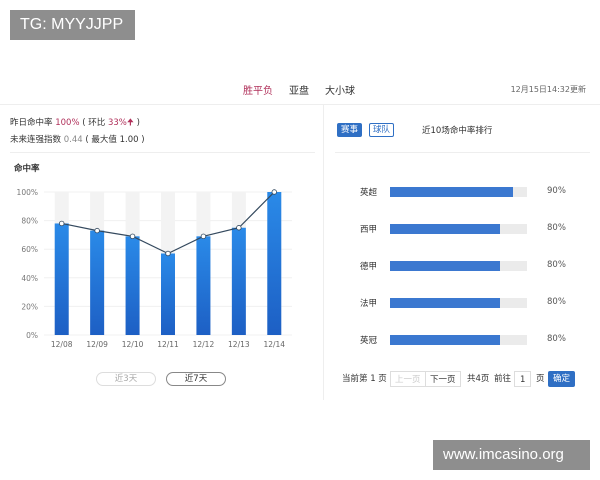 Image resolution: width=600 pixels, height=480 pixels. Describe the element at coordinates (126, 379) in the screenshot. I see `range-3-days-button: 近3天` at that location.